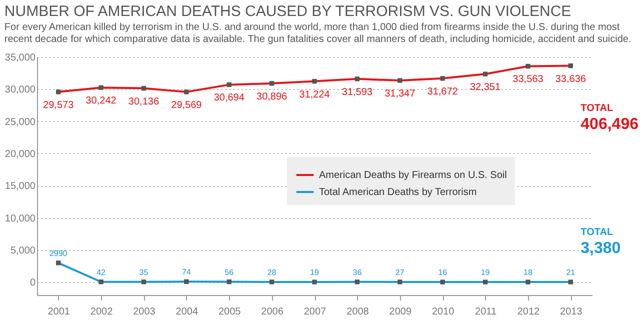 This screenshot has height=320, width=640. What do you see at coordinates (101, 101) in the screenshot?
I see `data-label: 30,242` at bounding box center [101, 101].